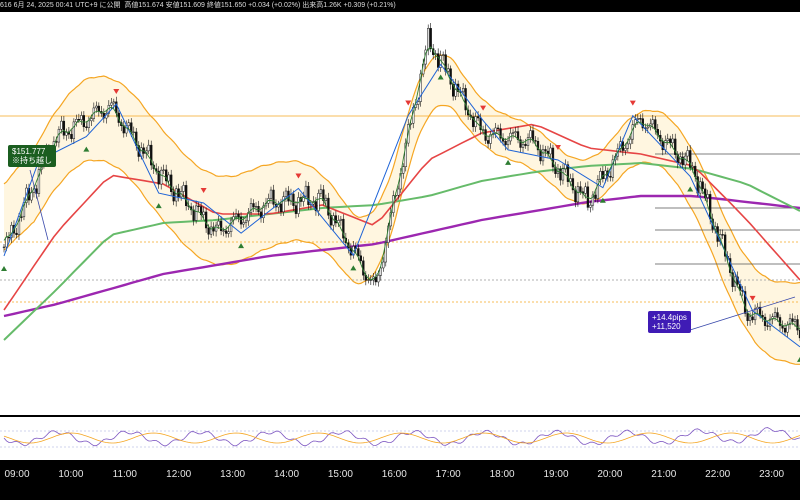 The image size is (800, 500). I want to click on low-value: 安値151.609, so click(185, 5).